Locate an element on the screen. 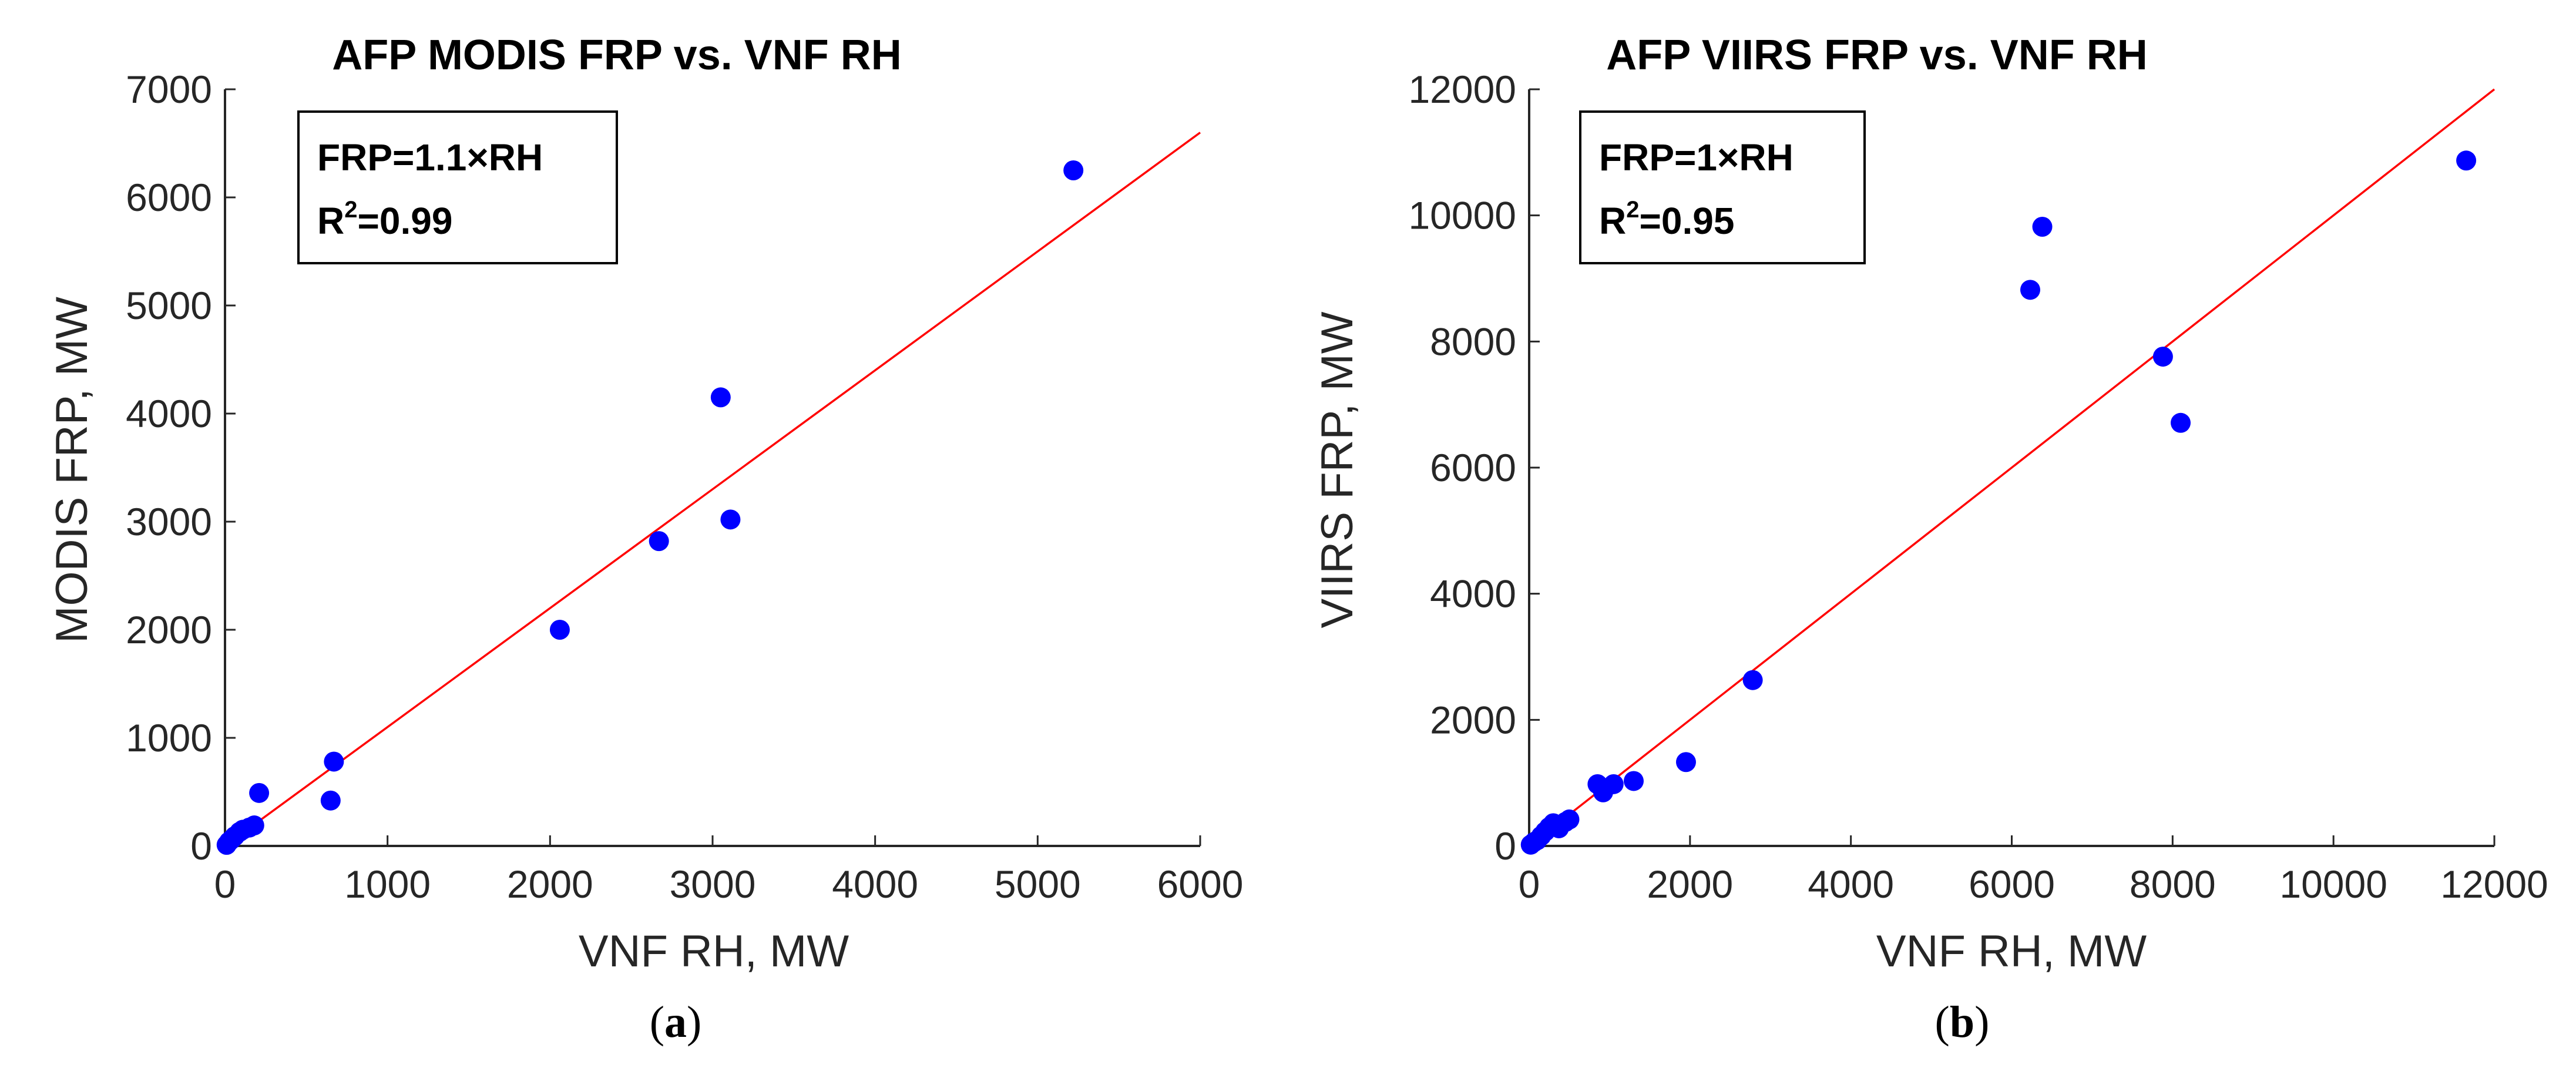 This screenshot has width=2576, height=1068. chart-b-xtick-label: 6000 is located at coordinates (2012, 884).